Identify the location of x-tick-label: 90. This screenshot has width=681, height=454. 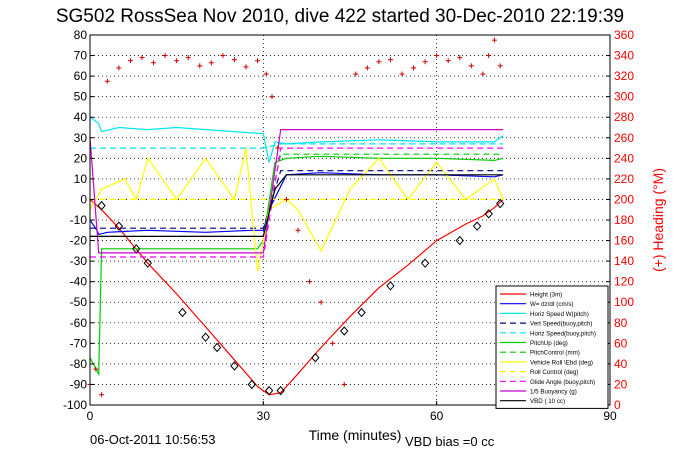
(610, 416).